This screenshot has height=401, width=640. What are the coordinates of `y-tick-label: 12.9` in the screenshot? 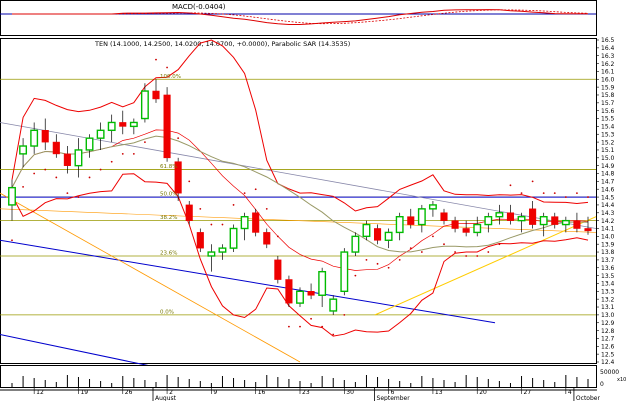 It's located at (608, 323).